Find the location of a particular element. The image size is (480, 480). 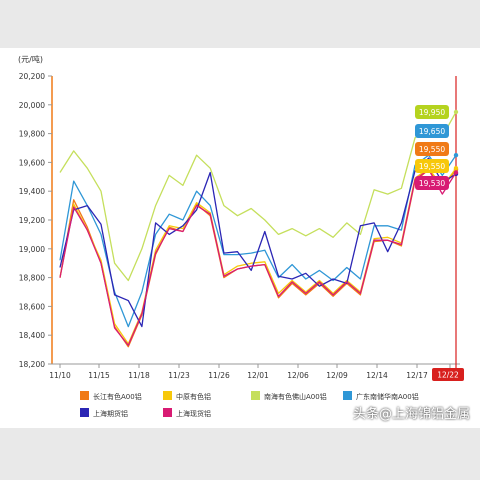

x-tick-label: 12/09 is located at coordinates (337, 375).